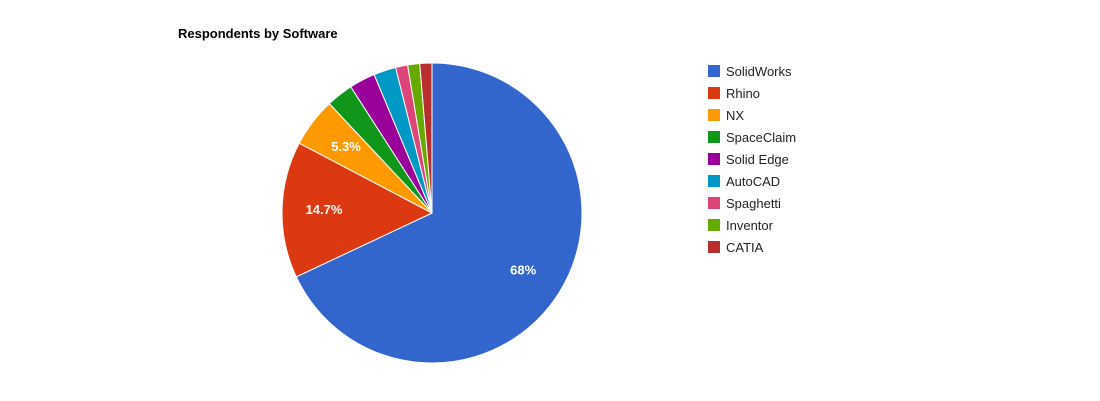 This screenshot has width=1100, height=401. I want to click on pie-slice-label: 68%, so click(523, 269).